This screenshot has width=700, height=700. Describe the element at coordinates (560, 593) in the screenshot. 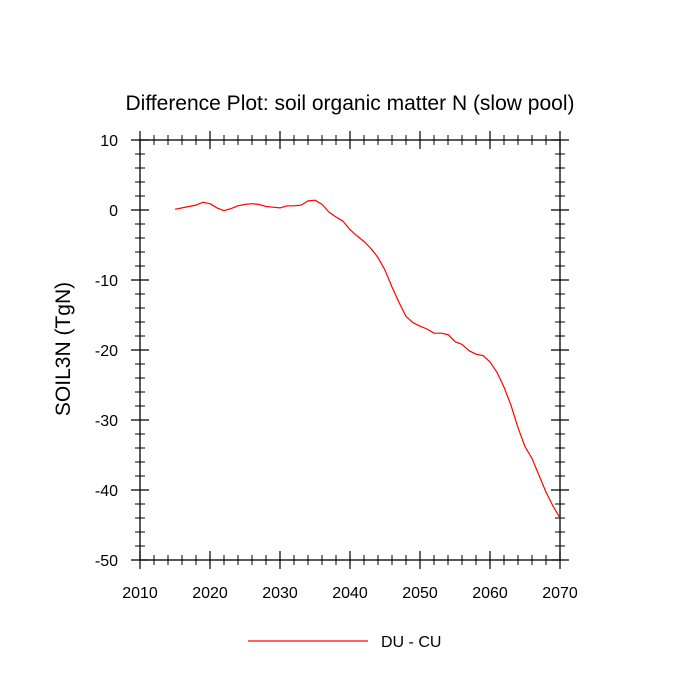

I see `x-tick-label: 2070` at that location.